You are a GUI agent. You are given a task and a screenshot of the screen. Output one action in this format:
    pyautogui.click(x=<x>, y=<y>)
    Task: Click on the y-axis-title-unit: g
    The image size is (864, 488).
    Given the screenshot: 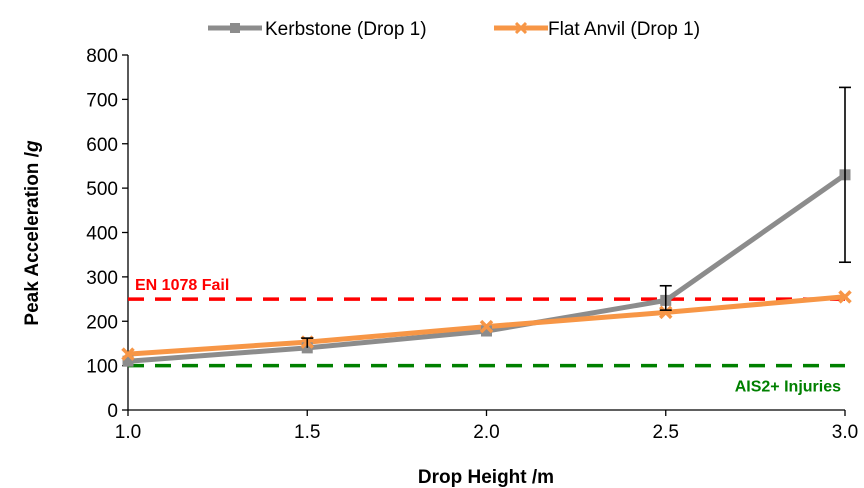 What is the action you would take?
    pyautogui.click(x=32, y=146)
    